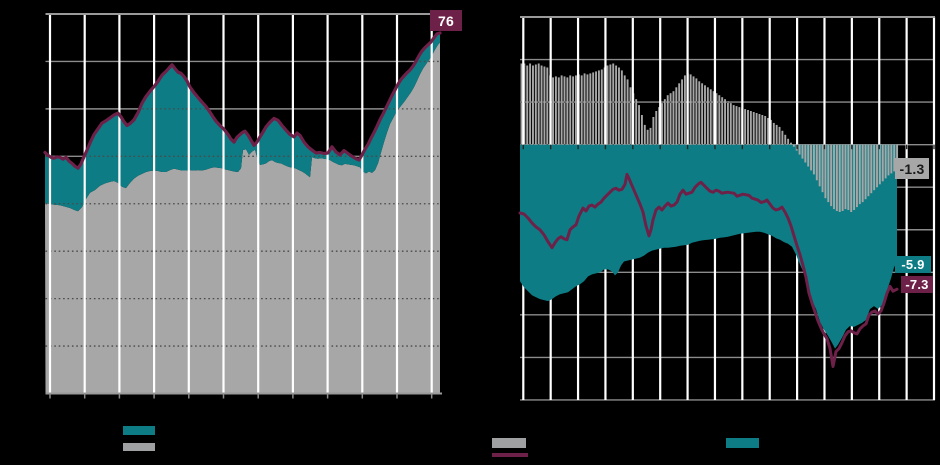 The height and width of the screenshot is (465, 940). I want to click on right-chart-line-last-value-label: -7.3, so click(917, 284).